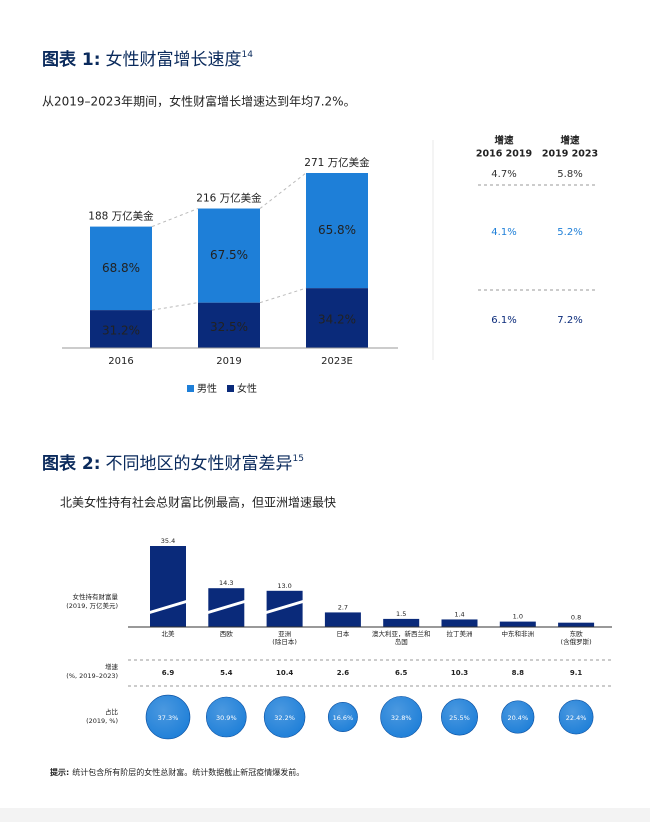  I want to click on figure-label: 图表 1:, so click(71, 59).